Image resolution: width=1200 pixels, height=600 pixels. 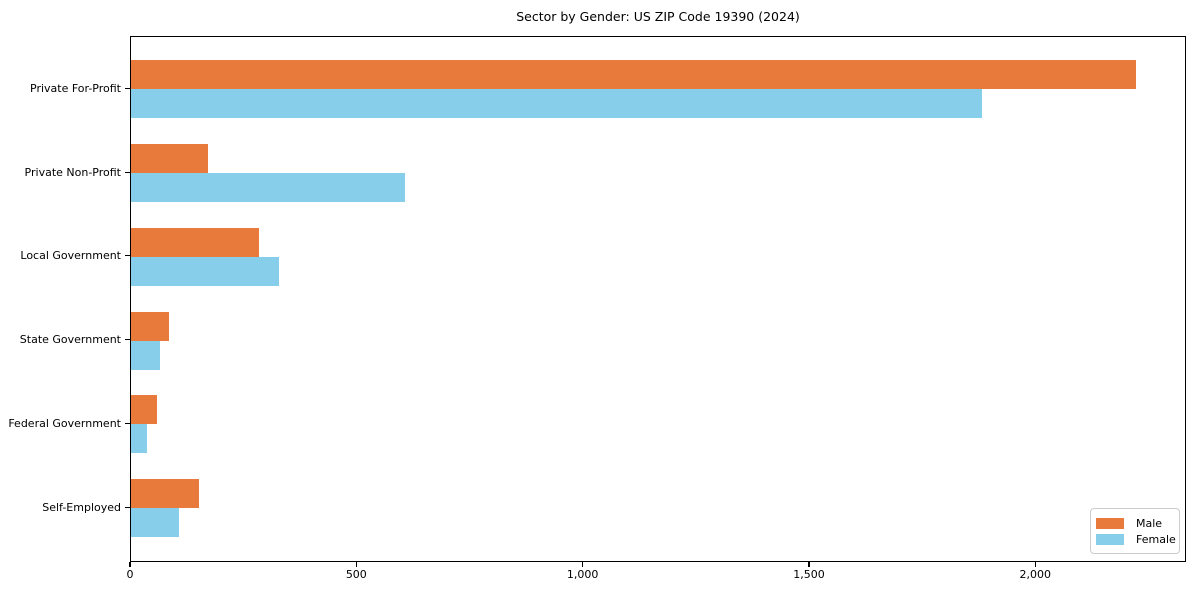 What do you see at coordinates (70, 340) in the screenshot?
I see `y-tick-label: State Government` at bounding box center [70, 340].